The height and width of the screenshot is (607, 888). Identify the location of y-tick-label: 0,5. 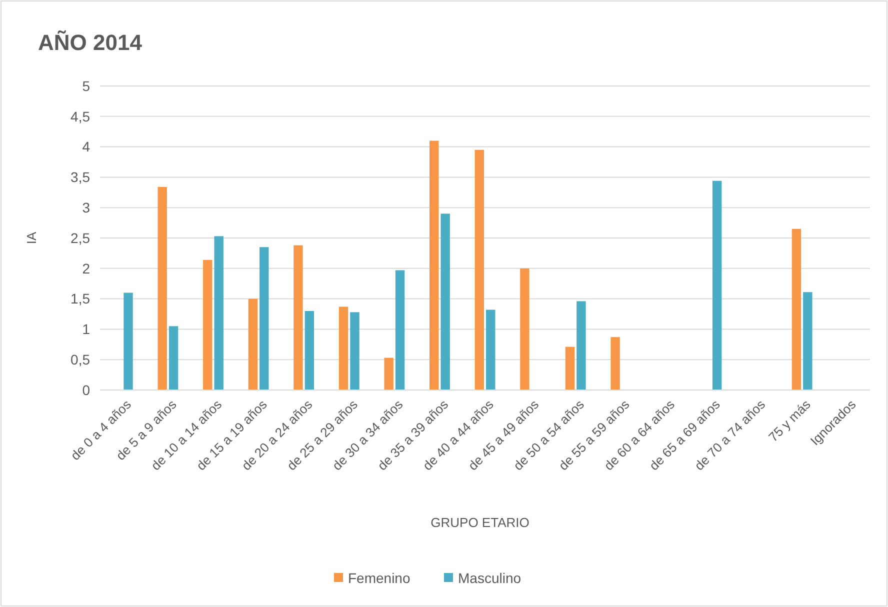
(80, 360).